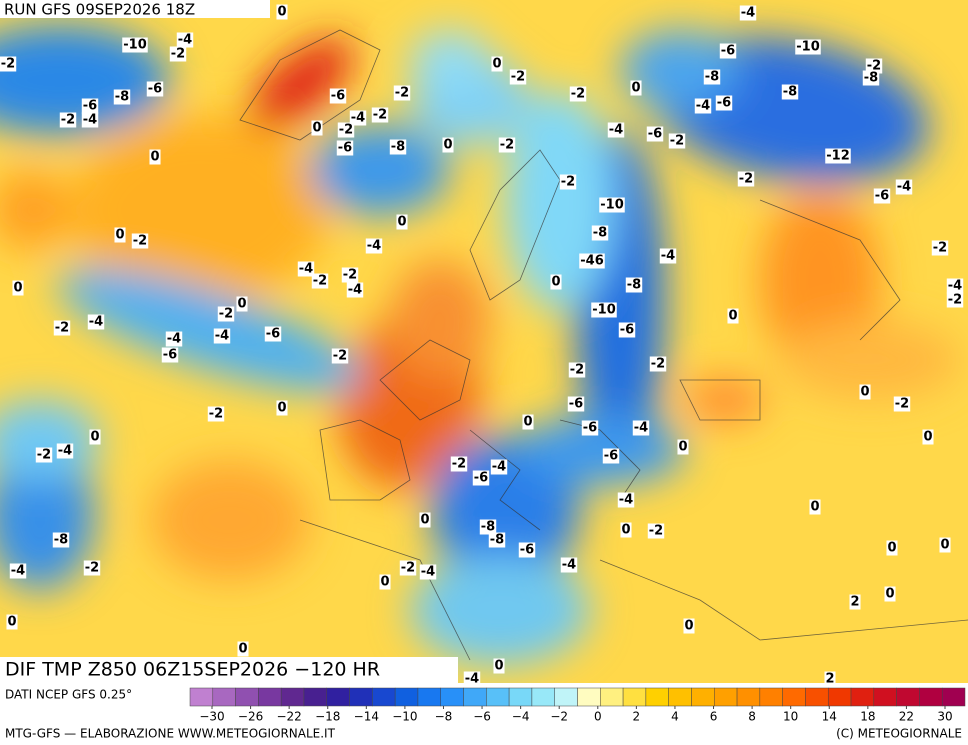 The width and height of the screenshot is (968, 745). What do you see at coordinates (99, 10) in the screenshot?
I see `run-title: RUN GFS 09SEP2026 18Z` at bounding box center [99, 10].